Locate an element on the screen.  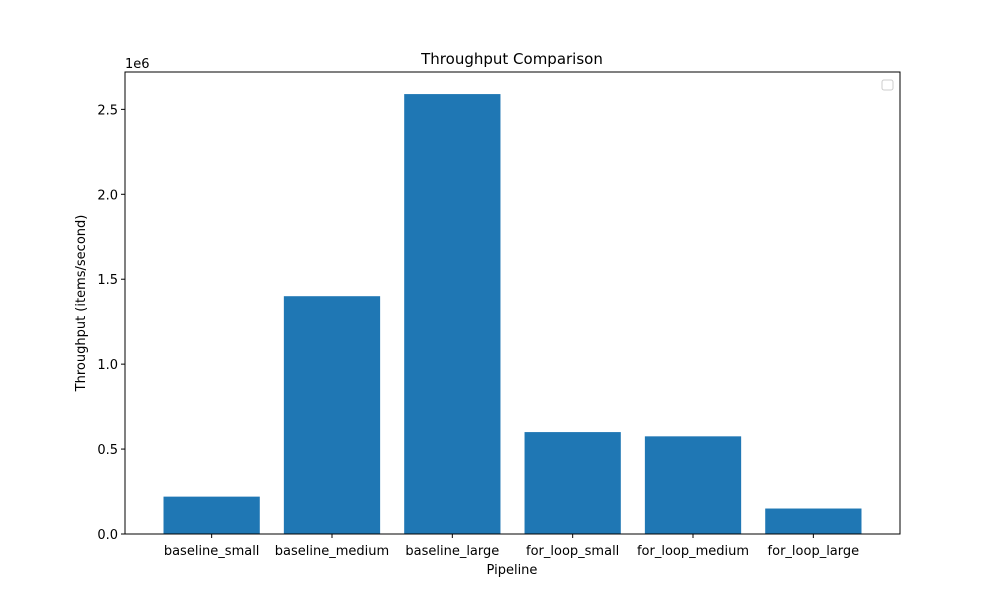
x-tick-label: for_loop_small is located at coordinates (572, 551).